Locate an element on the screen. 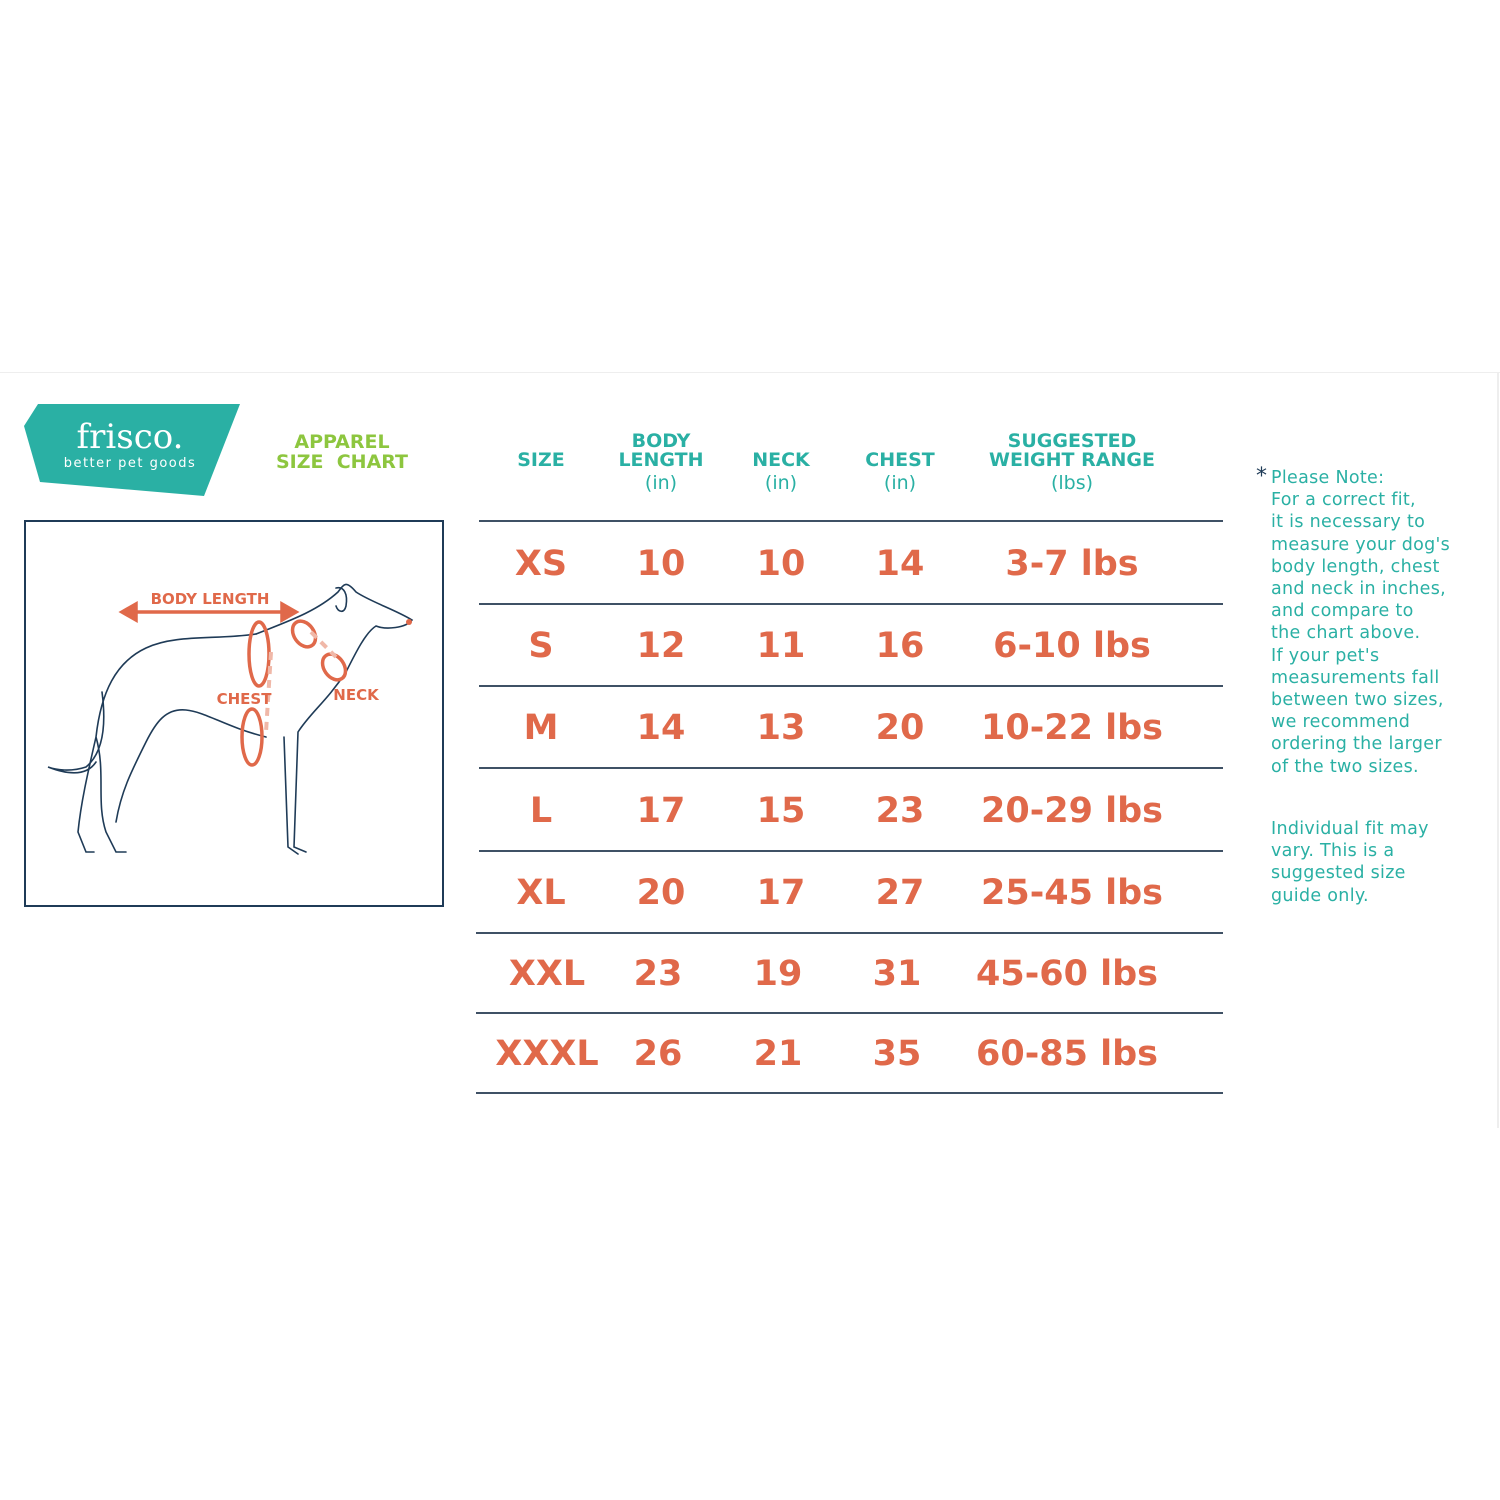 This screenshot has width=1500, height=1500. value-cell: 10-22 lbs is located at coordinates (1072, 728).